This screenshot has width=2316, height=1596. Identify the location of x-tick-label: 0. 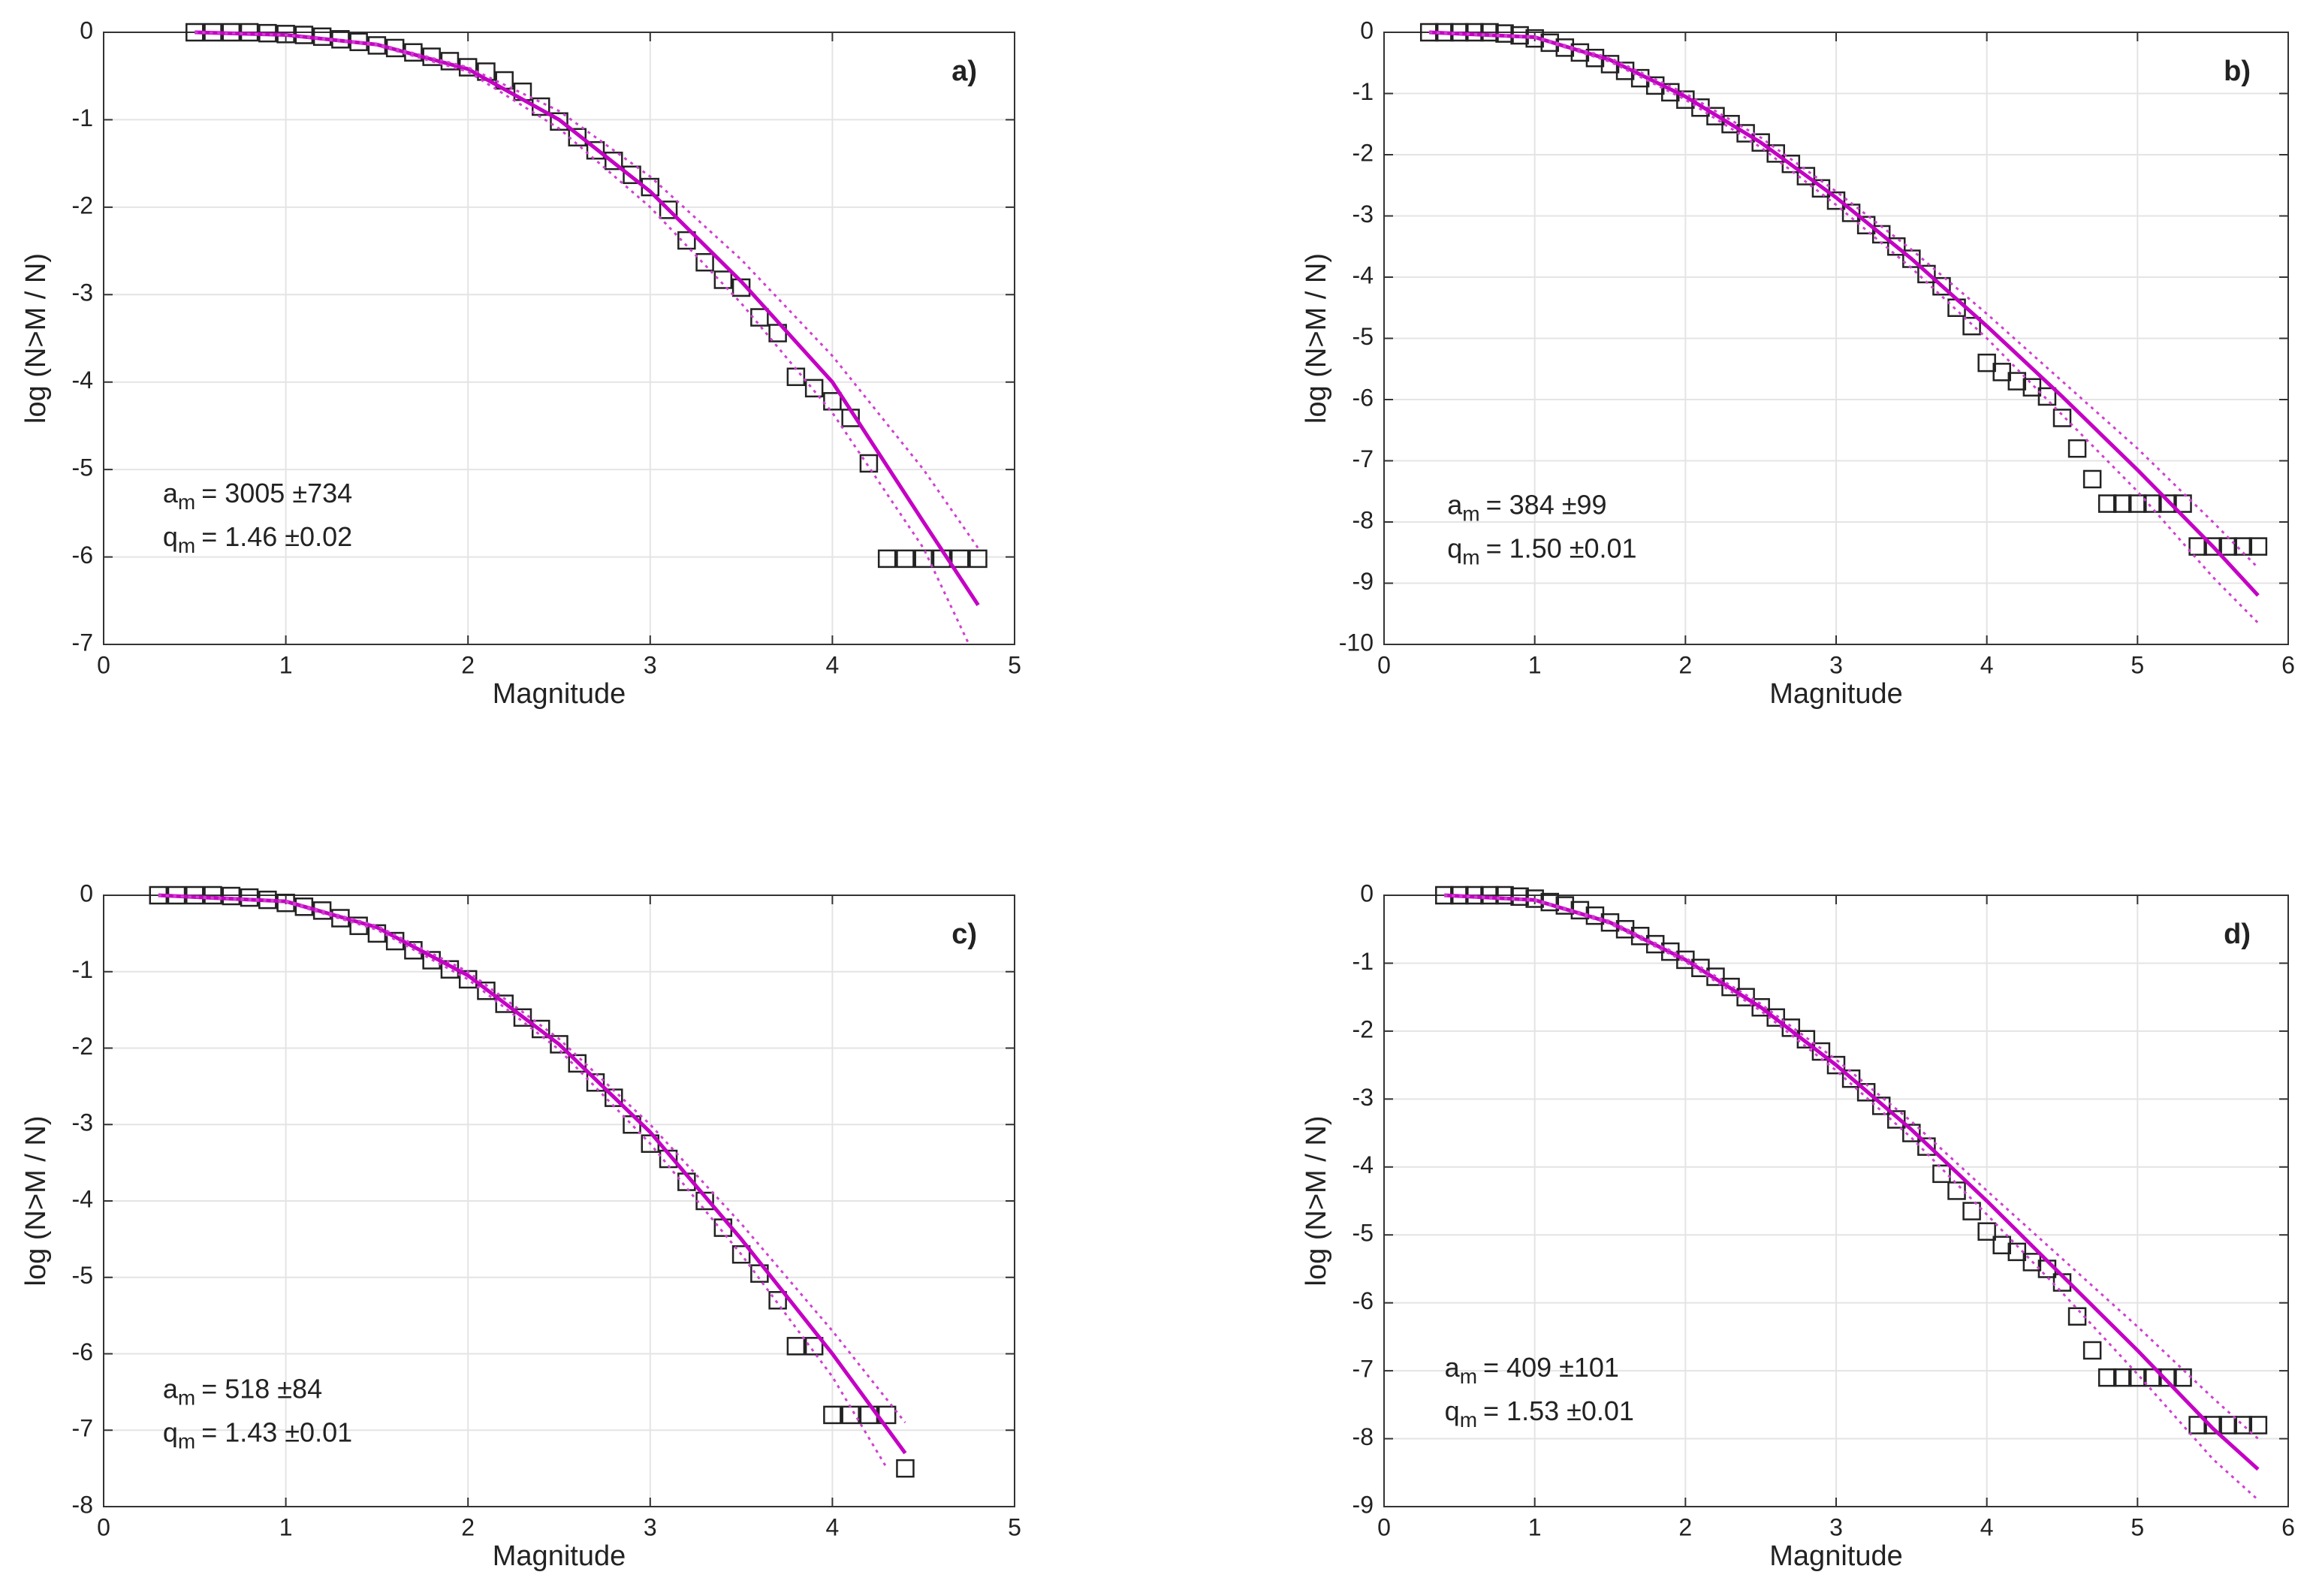
(103, 1526).